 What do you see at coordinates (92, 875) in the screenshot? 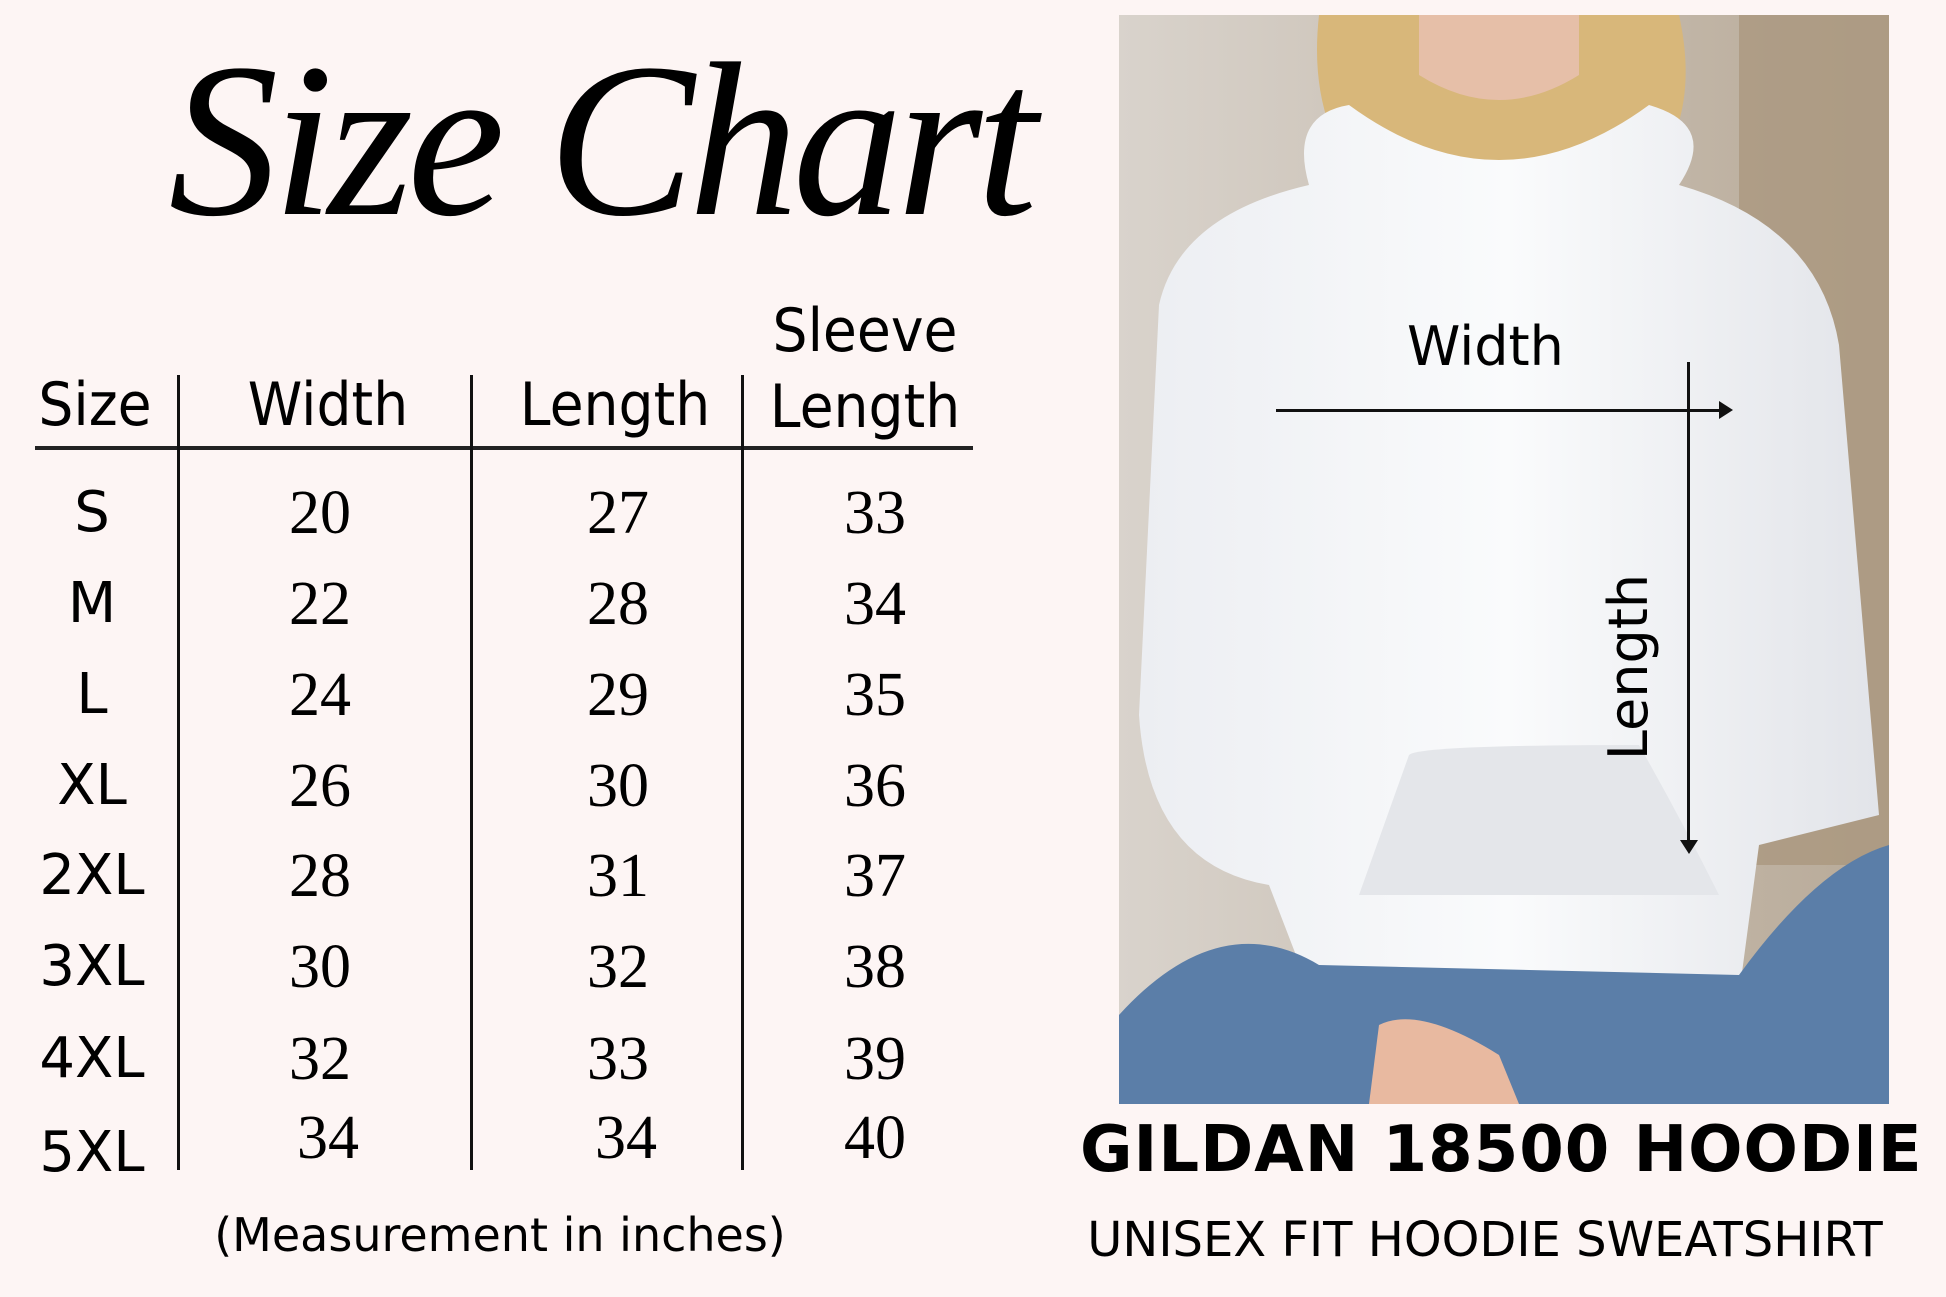
I see `cell-size: 2XL` at bounding box center [92, 875].